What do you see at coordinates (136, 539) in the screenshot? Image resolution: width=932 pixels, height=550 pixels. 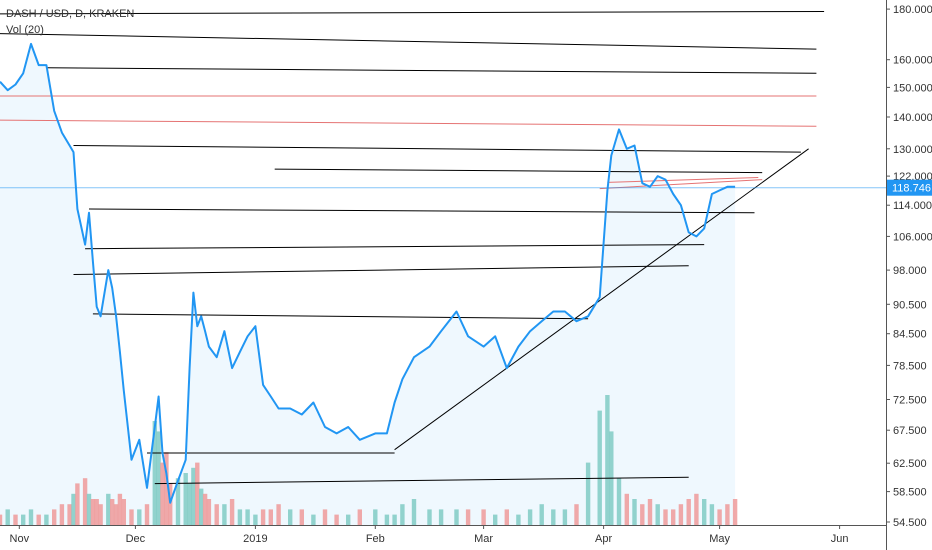 I see `x-tick-label: Dec` at bounding box center [136, 539].